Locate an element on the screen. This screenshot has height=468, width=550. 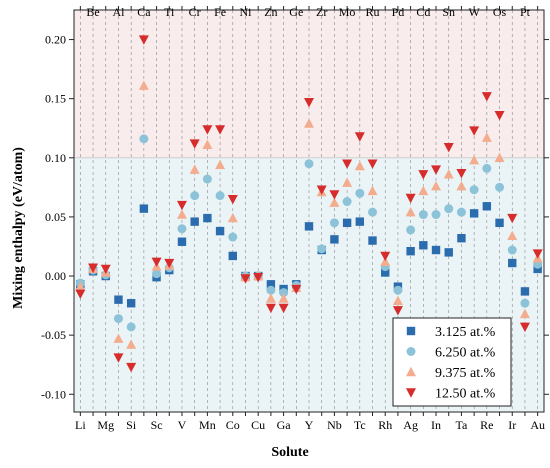
point-cd-s4 is located at coordinates (423, 175).